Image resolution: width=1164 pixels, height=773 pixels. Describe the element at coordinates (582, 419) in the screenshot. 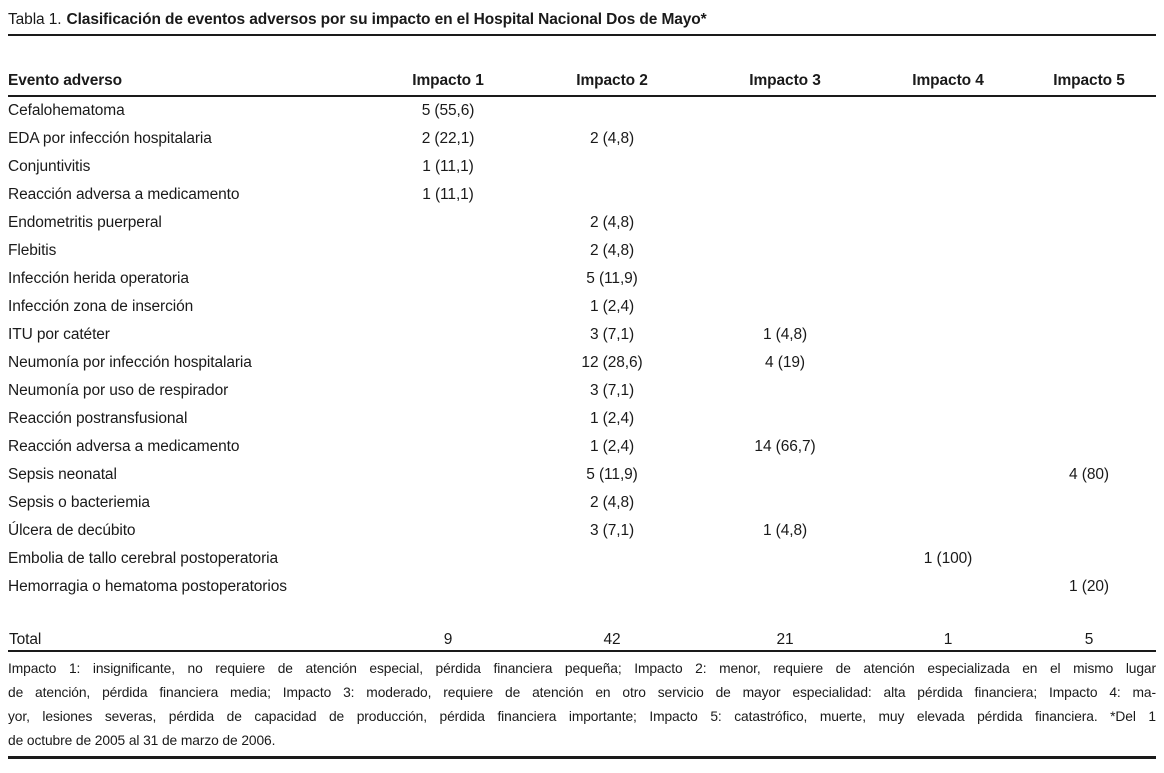

I see `table-row: Reacción postransfusional 1 (2,4)` at that location.